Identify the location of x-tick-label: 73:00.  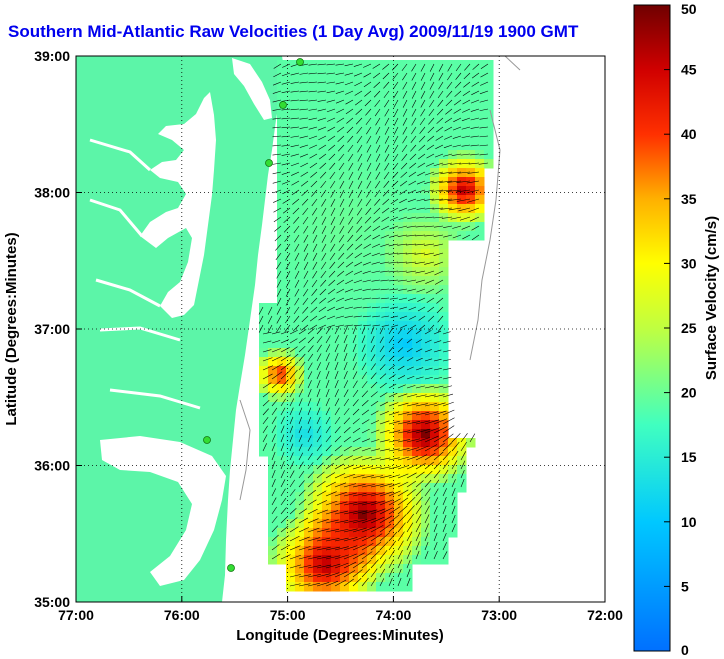
(499, 615).